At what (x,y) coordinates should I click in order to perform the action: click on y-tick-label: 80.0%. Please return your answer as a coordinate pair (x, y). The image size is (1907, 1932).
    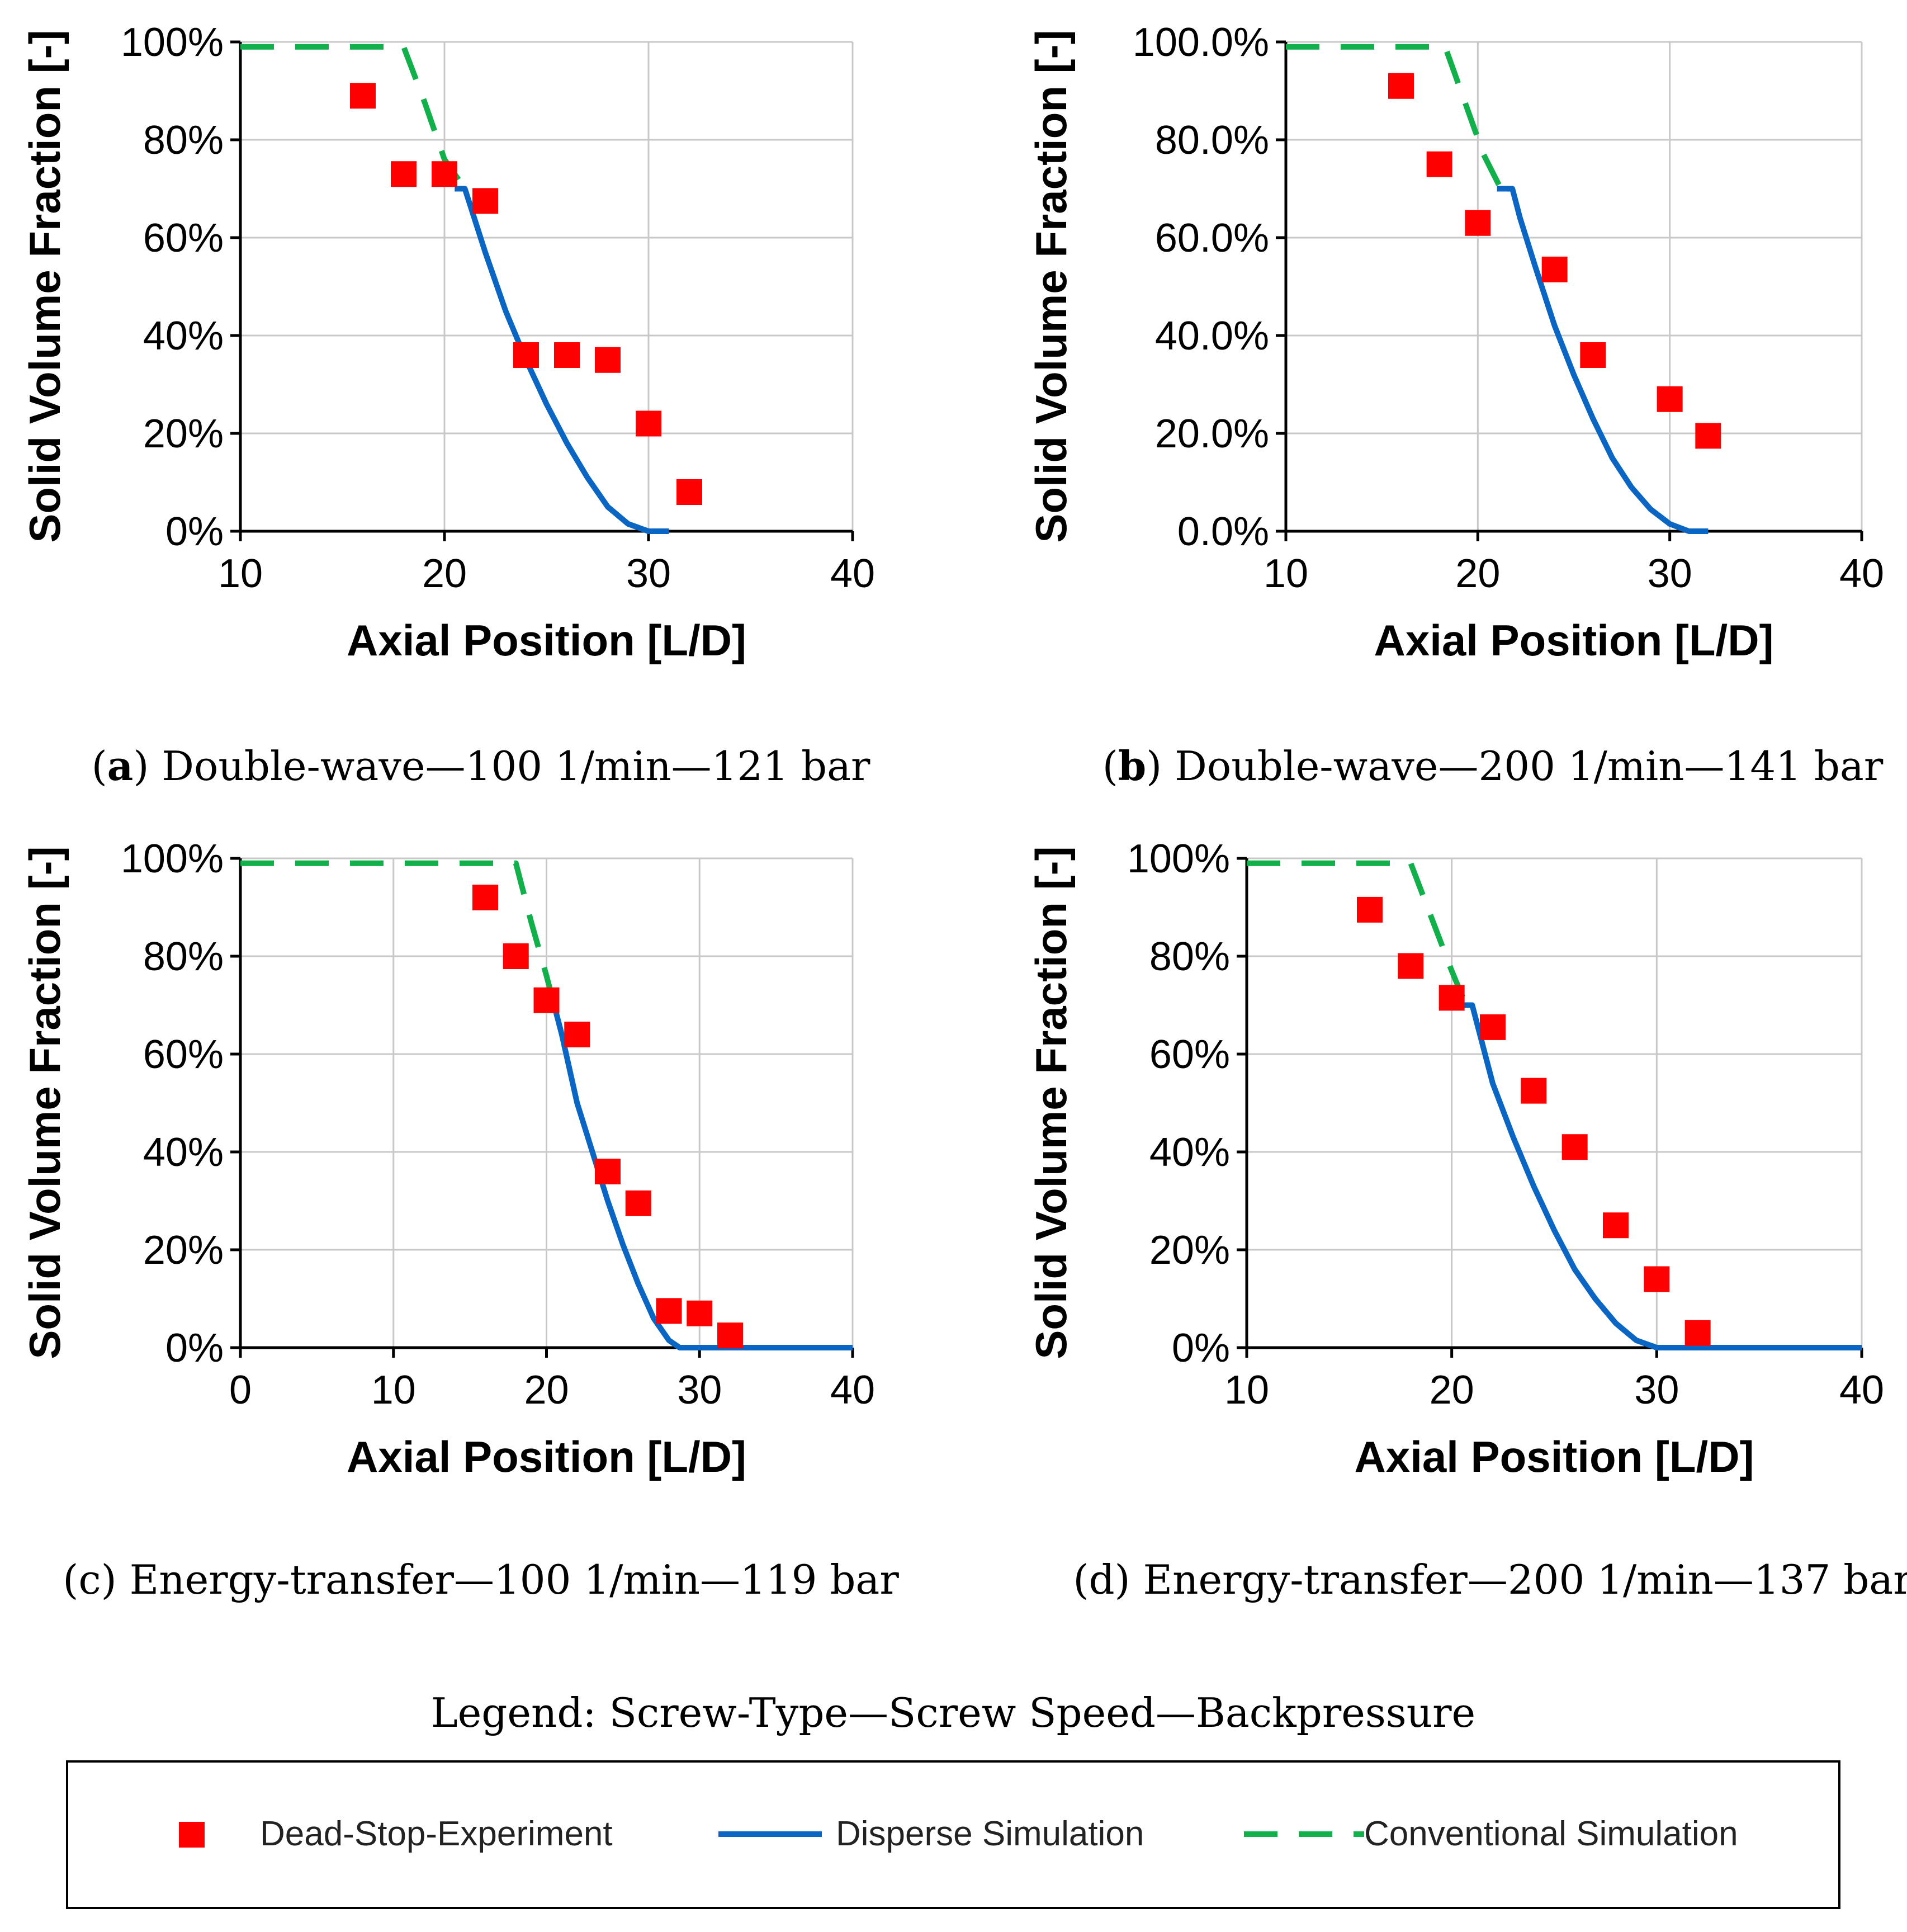
    Looking at the image, I should click on (1212, 140).